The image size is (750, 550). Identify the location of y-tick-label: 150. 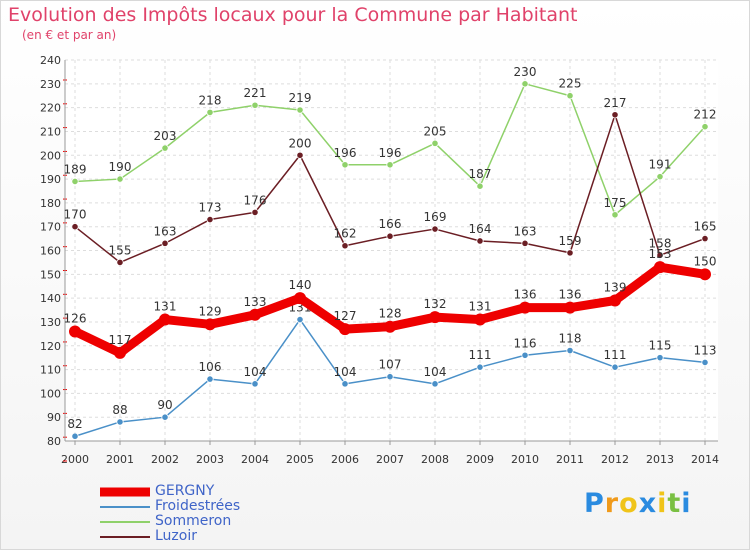
(50, 274).